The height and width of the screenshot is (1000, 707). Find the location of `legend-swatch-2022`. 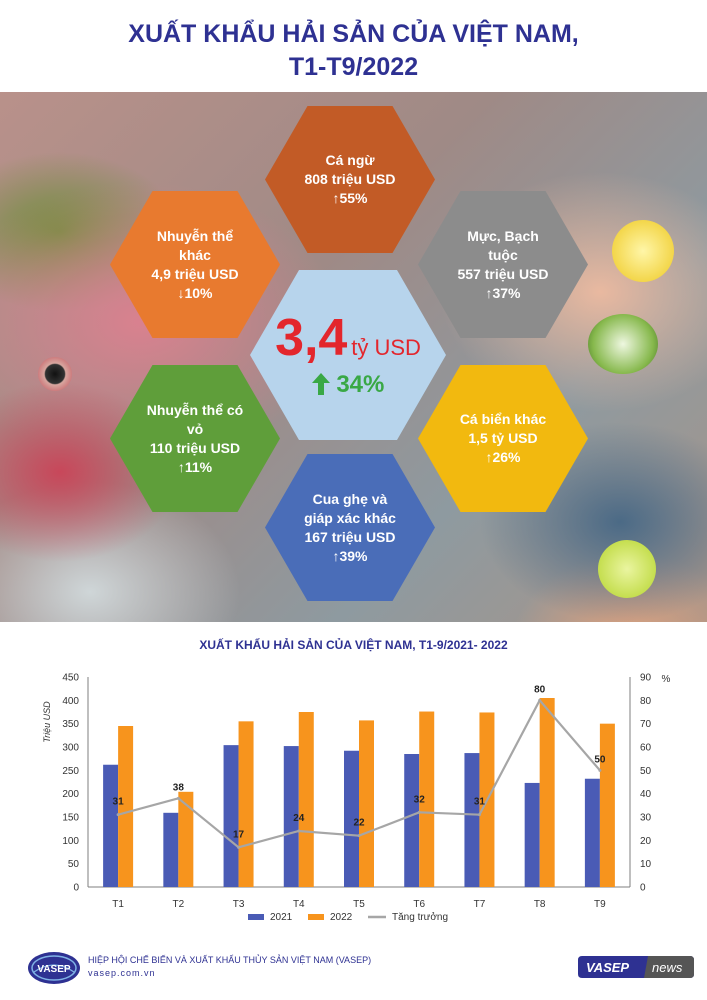

legend-swatch-2022 is located at coordinates (316, 917).